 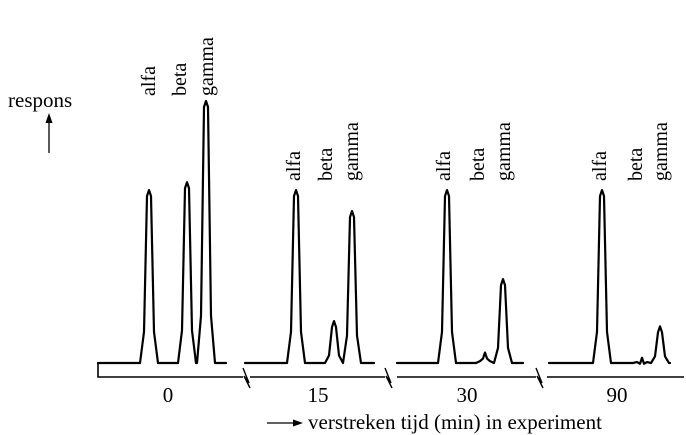 What do you see at coordinates (617, 395) in the screenshot?
I see `time-tick-label: 90` at bounding box center [617, 395].